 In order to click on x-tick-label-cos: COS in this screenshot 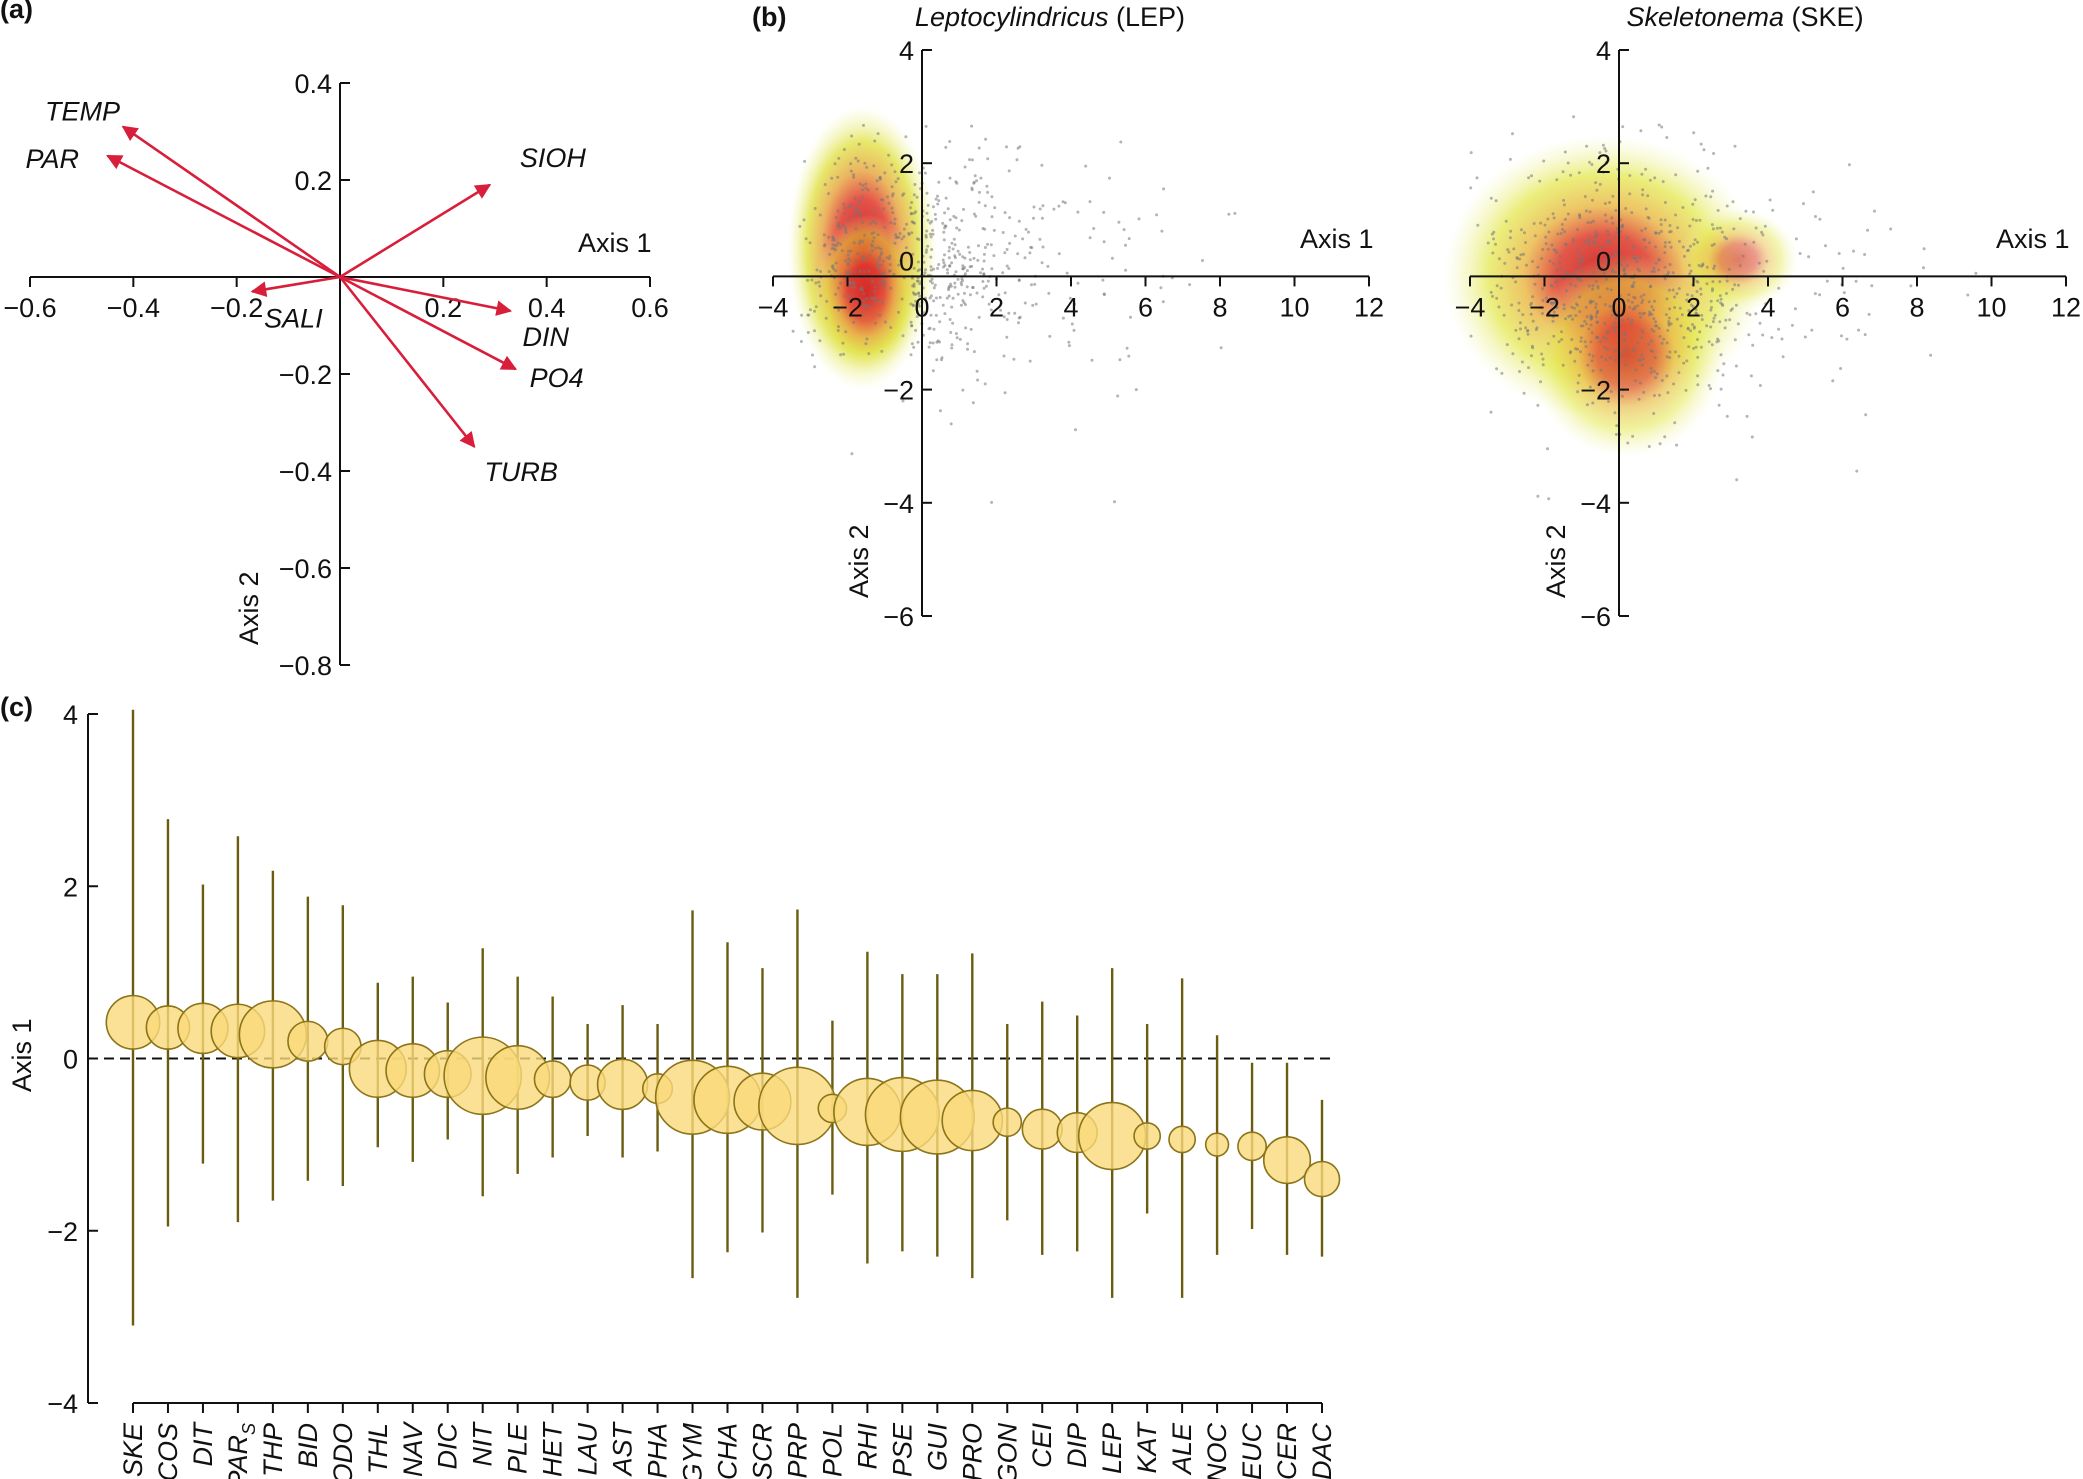, I will do `click(168, 1451)`.